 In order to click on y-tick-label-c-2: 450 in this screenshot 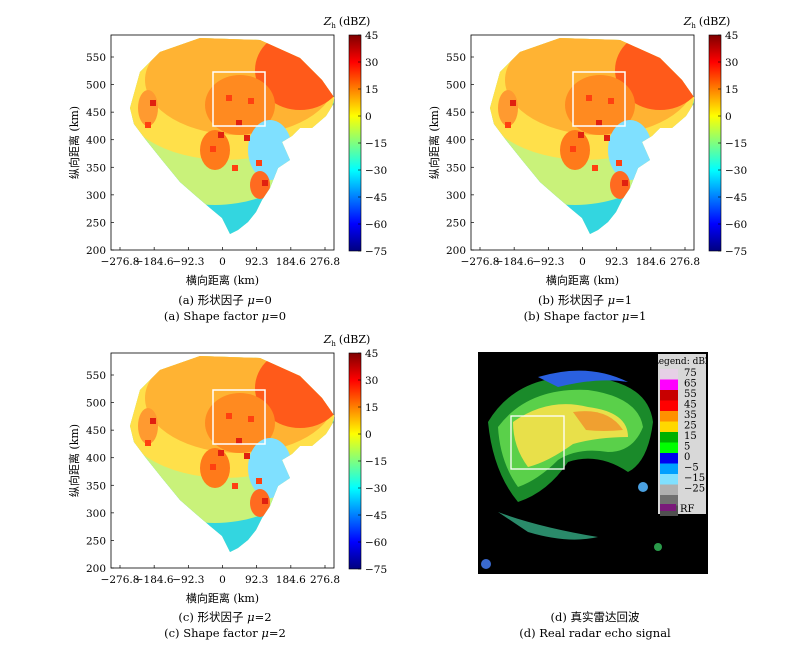, I will do `click(96, 431)`.